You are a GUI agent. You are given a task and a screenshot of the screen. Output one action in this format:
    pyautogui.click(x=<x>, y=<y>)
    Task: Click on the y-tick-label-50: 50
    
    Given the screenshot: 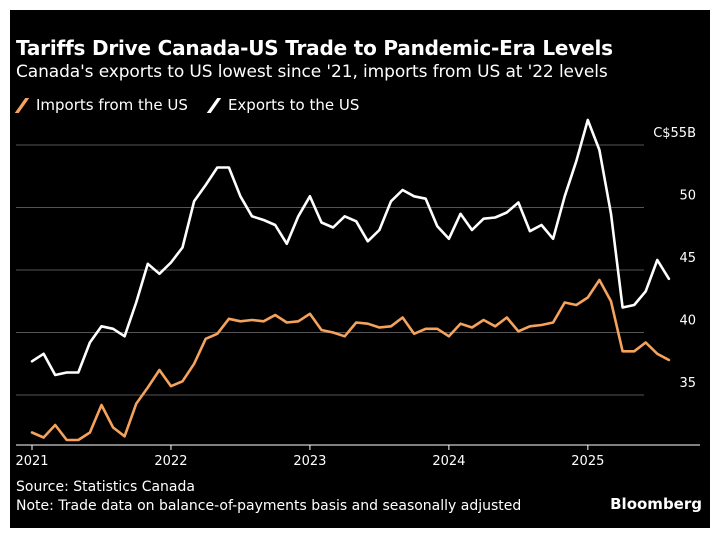 What is the action you would take?
    pyautogui.click(x=687, y=196)
    